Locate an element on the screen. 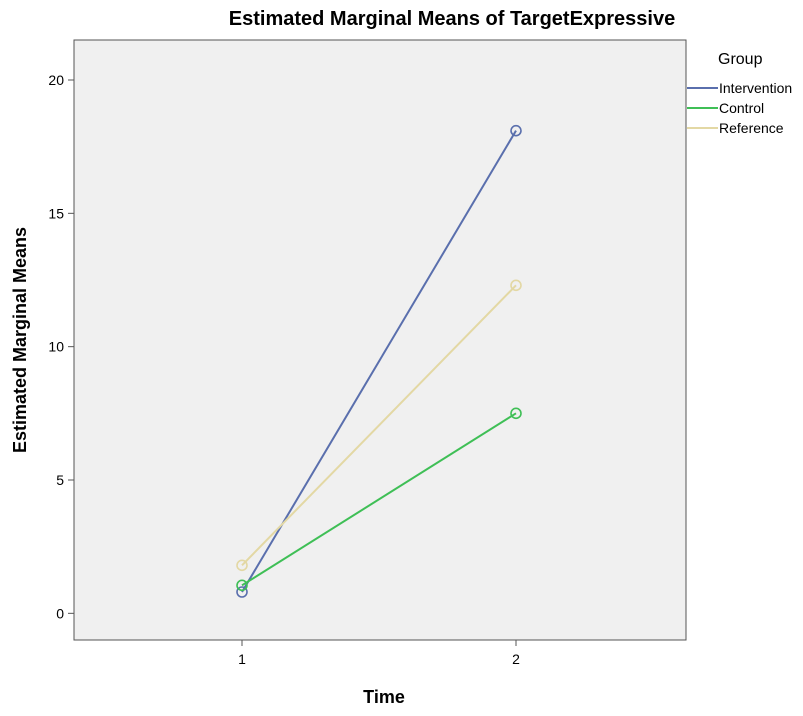 The width and height of the screenshot is (803, 716). legend-title: Group is located at coordinates (740, 59).